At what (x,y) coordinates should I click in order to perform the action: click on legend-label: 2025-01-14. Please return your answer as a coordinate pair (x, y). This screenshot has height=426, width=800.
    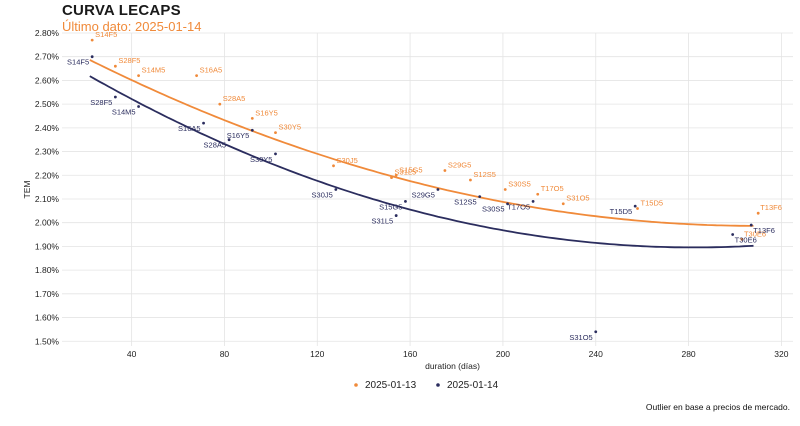
    Looking at the image, I should click on (473, 385).